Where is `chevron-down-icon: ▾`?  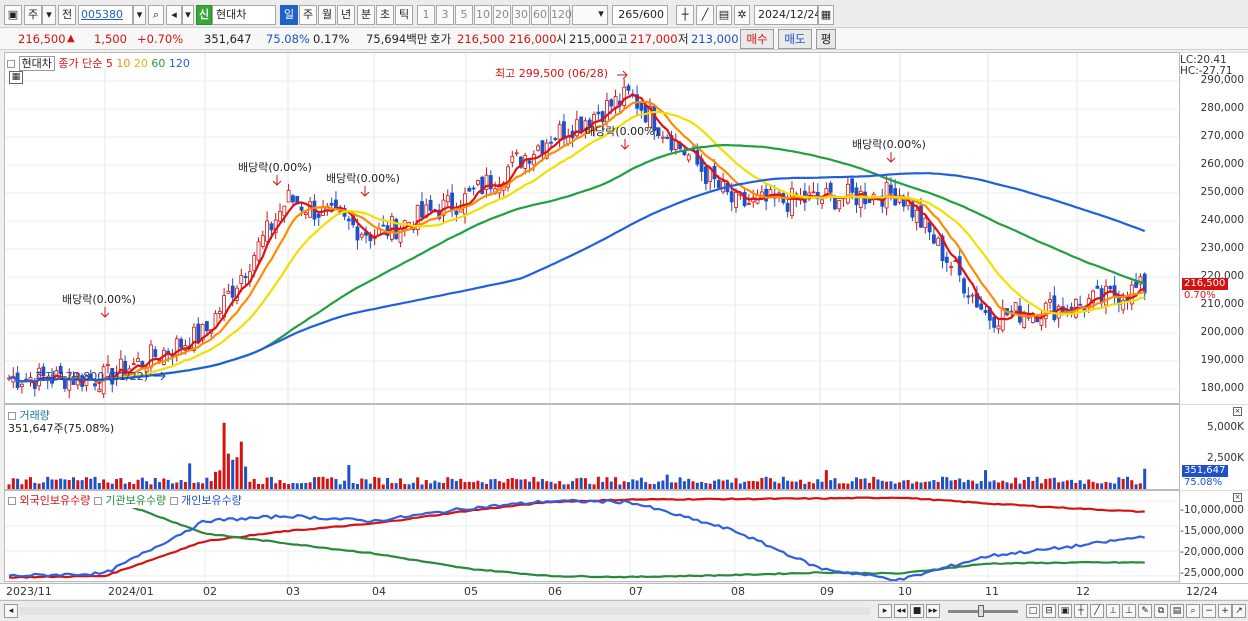 chevron-down-icon: ▾ is located at coordinates (49, 15).